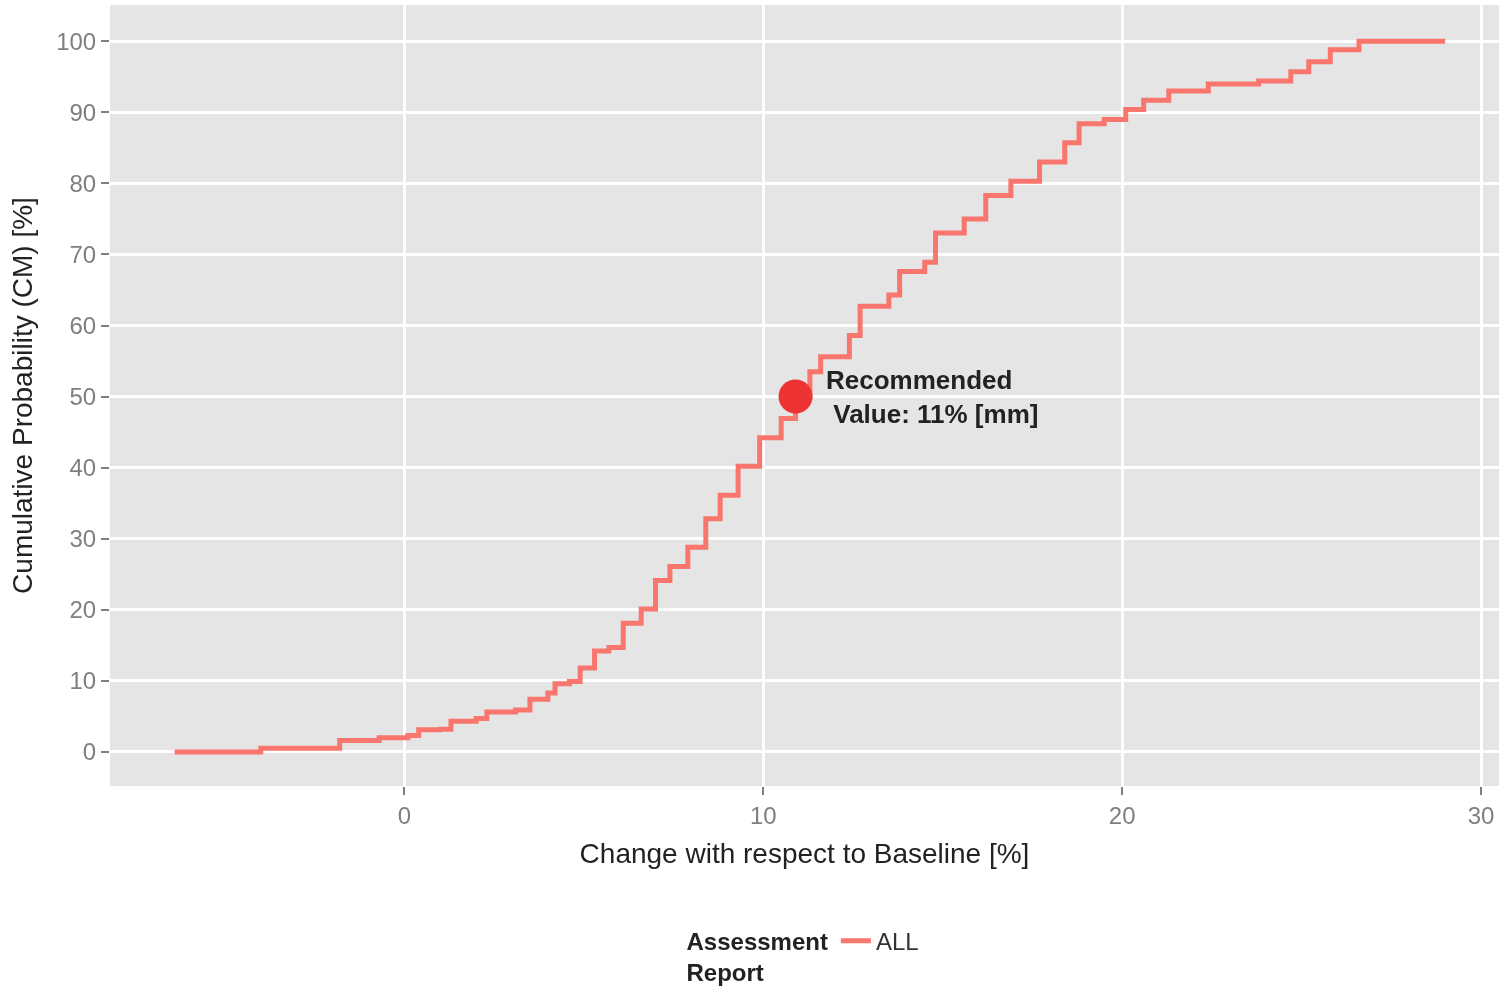  What do you see at coordinates (89, 752) in the screenshot?
I see `y-tick-label: 0` at bounding box center [89, 752].